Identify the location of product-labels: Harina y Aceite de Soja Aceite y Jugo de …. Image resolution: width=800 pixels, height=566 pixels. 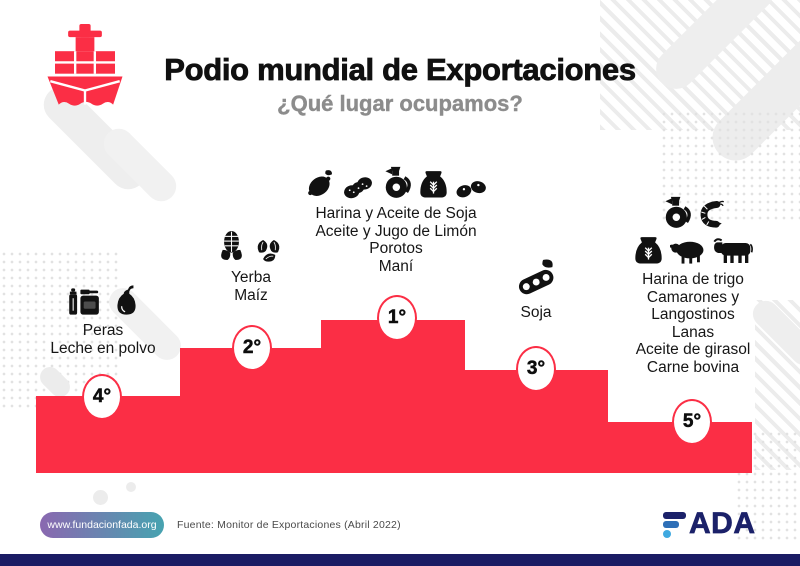
(395, 240).